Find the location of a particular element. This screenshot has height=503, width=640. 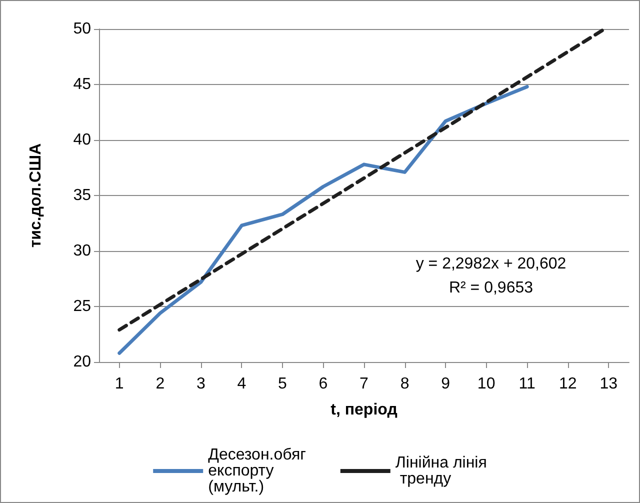

legend-label: Десезон.обяг експорту (мульт.) is located at coordinates (259, 471).